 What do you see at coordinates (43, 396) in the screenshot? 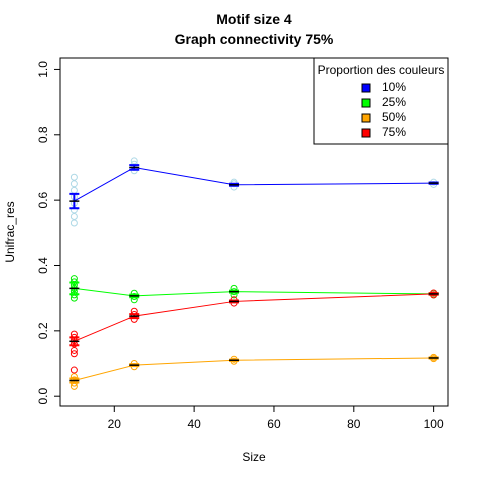
I see `y-tick-label: 0.0` at bounding box center [43, 396].